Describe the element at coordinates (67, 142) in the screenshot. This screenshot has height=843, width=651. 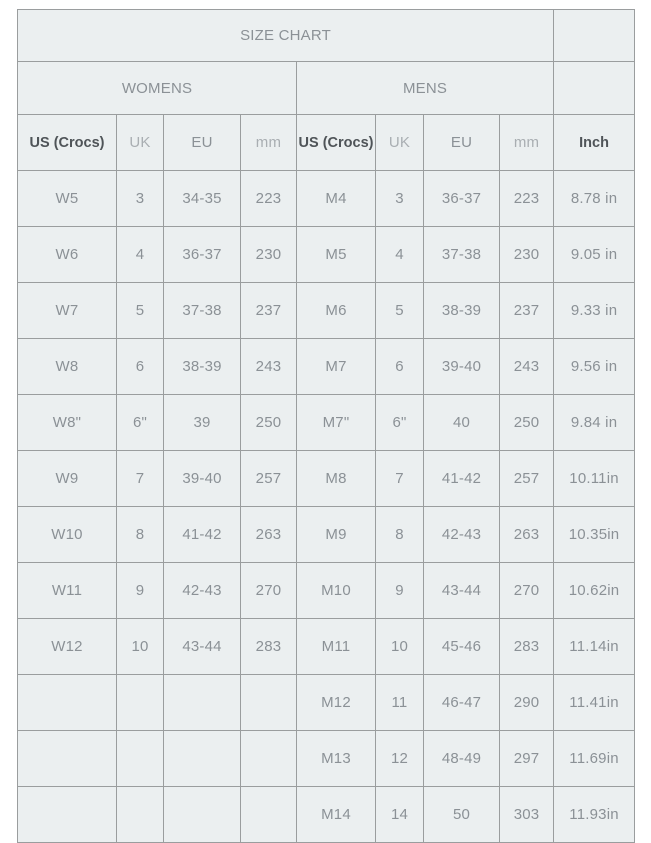
I see `column-header-womens-us: US (Crocs)` at that location.